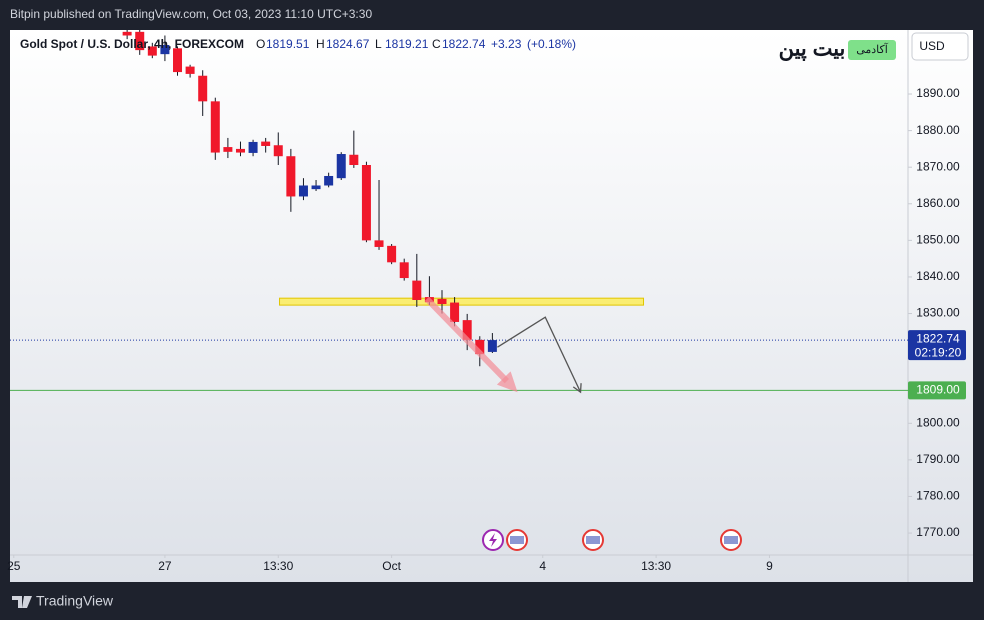 This screenshot has height=620, width=984. I want to click on currency: USD, so click(932, 46).